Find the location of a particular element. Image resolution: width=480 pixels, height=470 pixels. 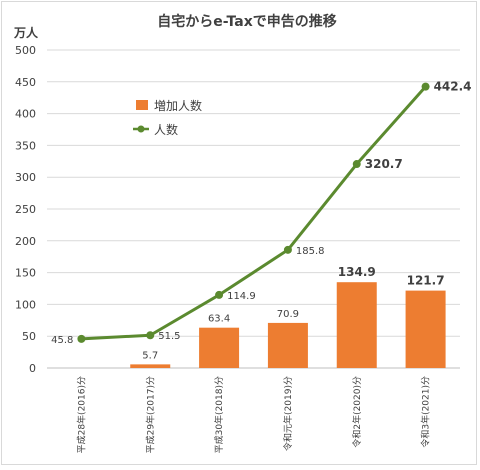

line-data-label: 51.5 is located at coordinates (169, 336).